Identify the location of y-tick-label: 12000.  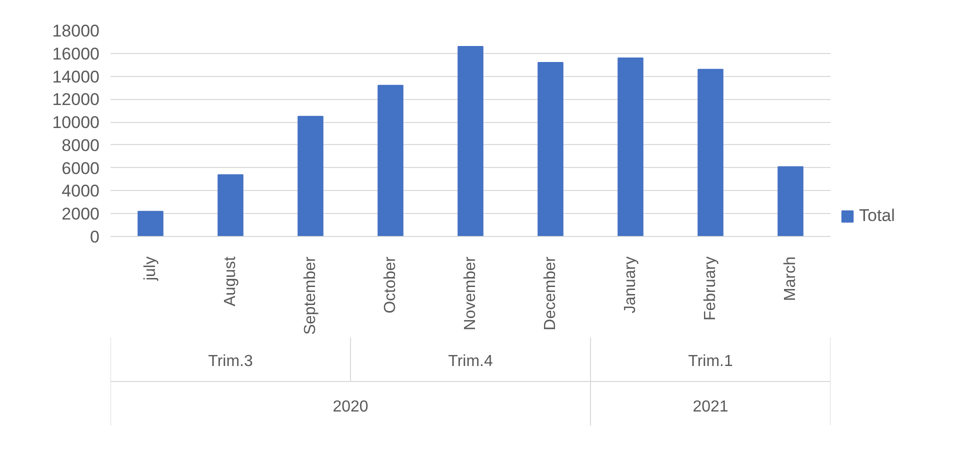
(76, 100).